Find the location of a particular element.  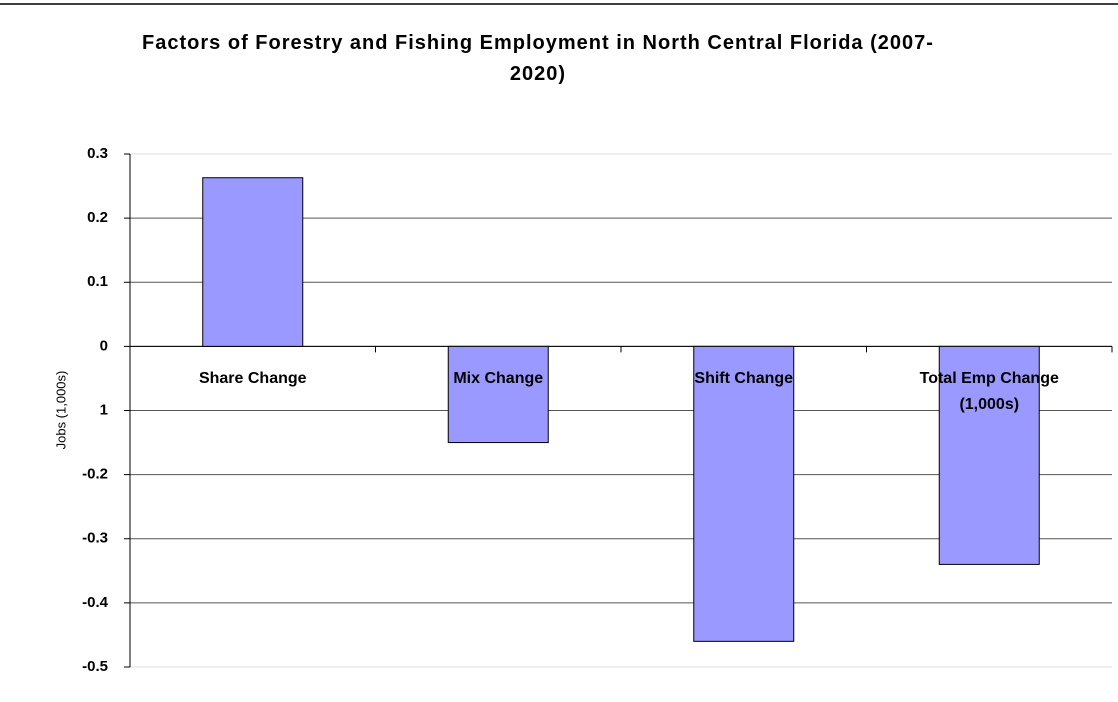

y-tick-label: 1 is located at coordinates (104, 409).